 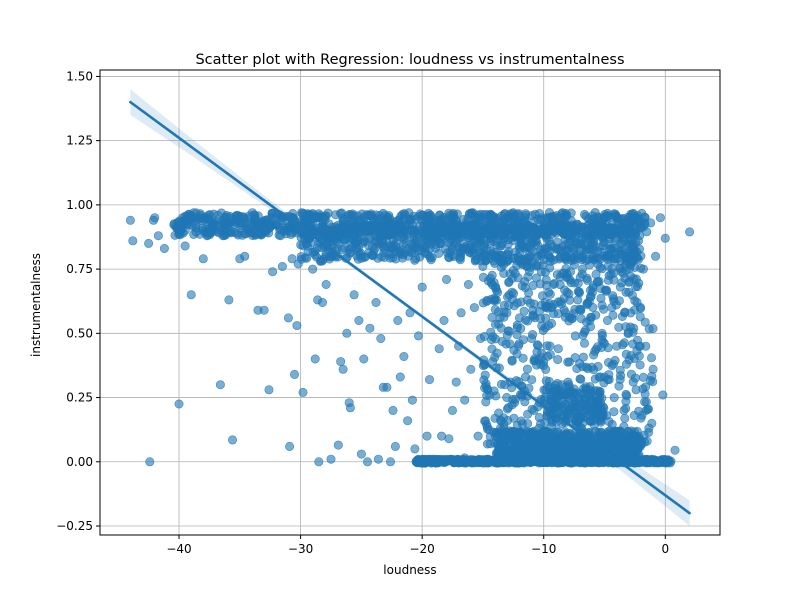 What do you see at coordinates (409, 570) in the screenshot?
I see `x-axis-title: loudness` at bounding box center [409, 570].